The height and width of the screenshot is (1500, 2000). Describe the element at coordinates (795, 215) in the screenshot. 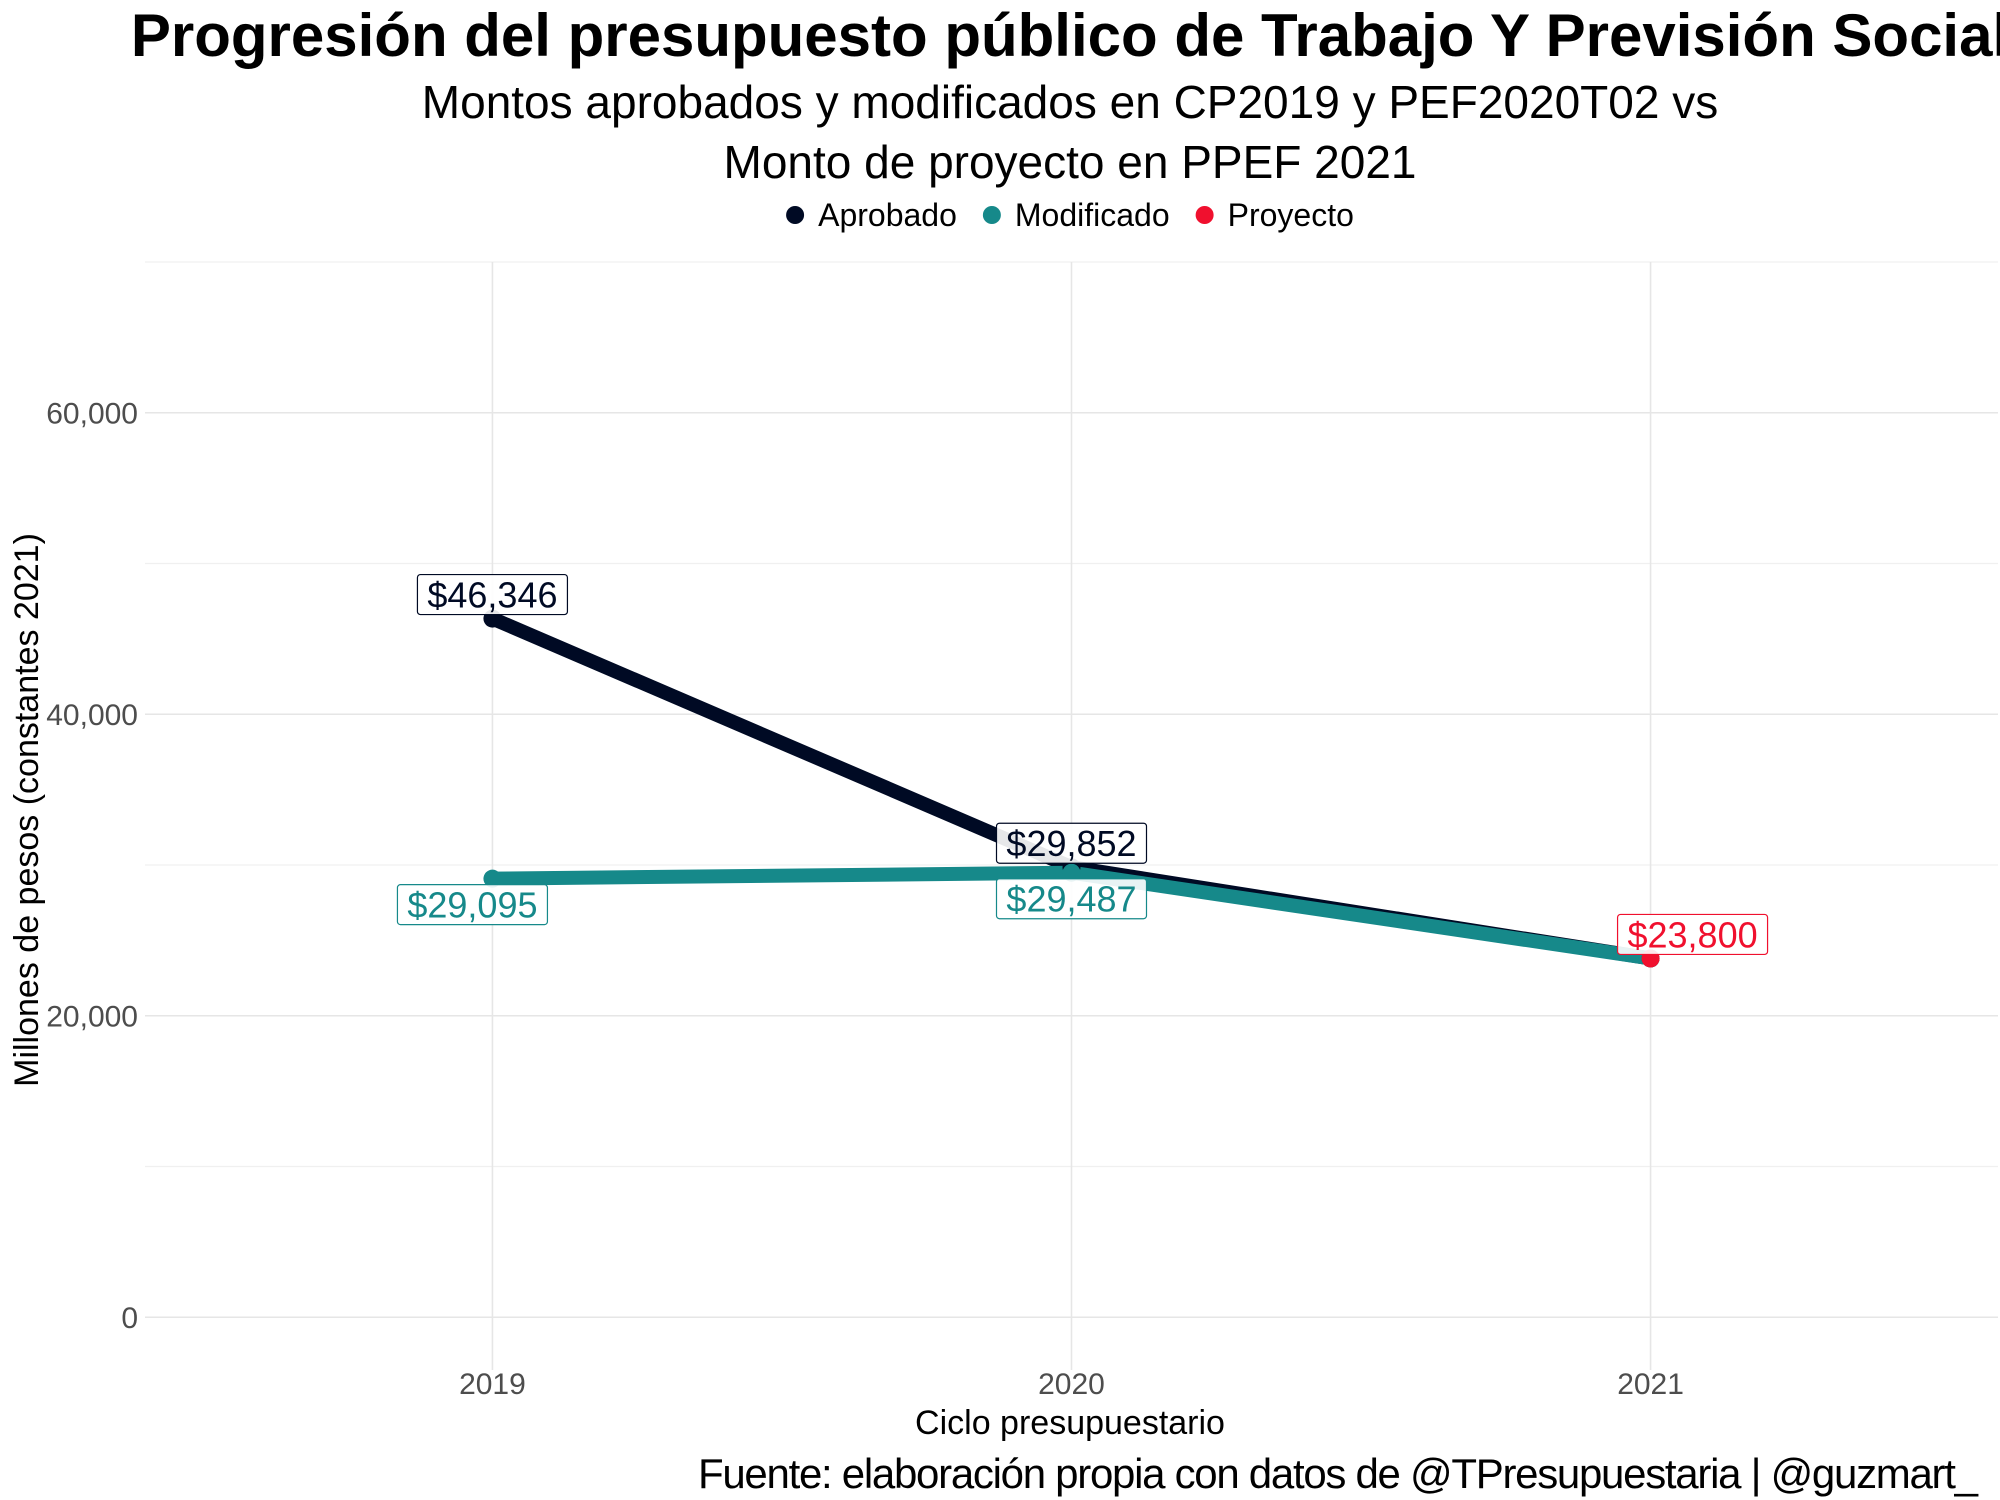

I see `legend-key-aprobado` at that location.